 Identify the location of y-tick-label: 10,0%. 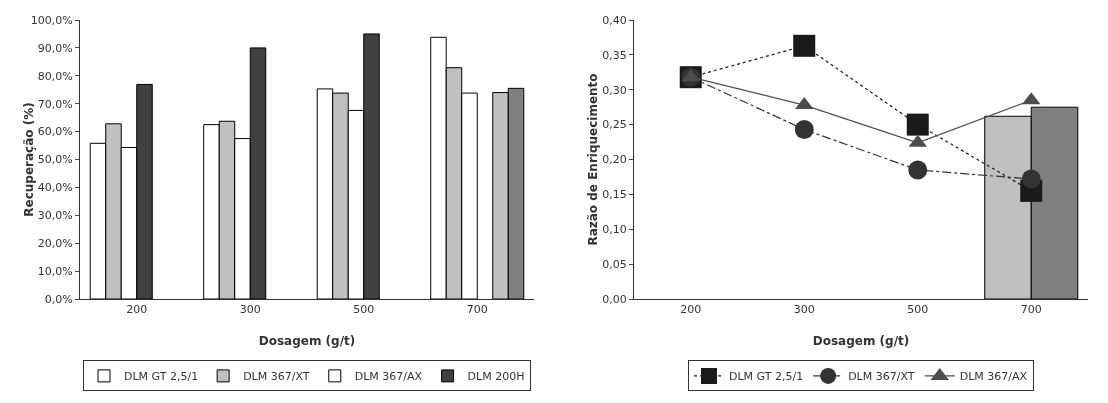
(55, 271).